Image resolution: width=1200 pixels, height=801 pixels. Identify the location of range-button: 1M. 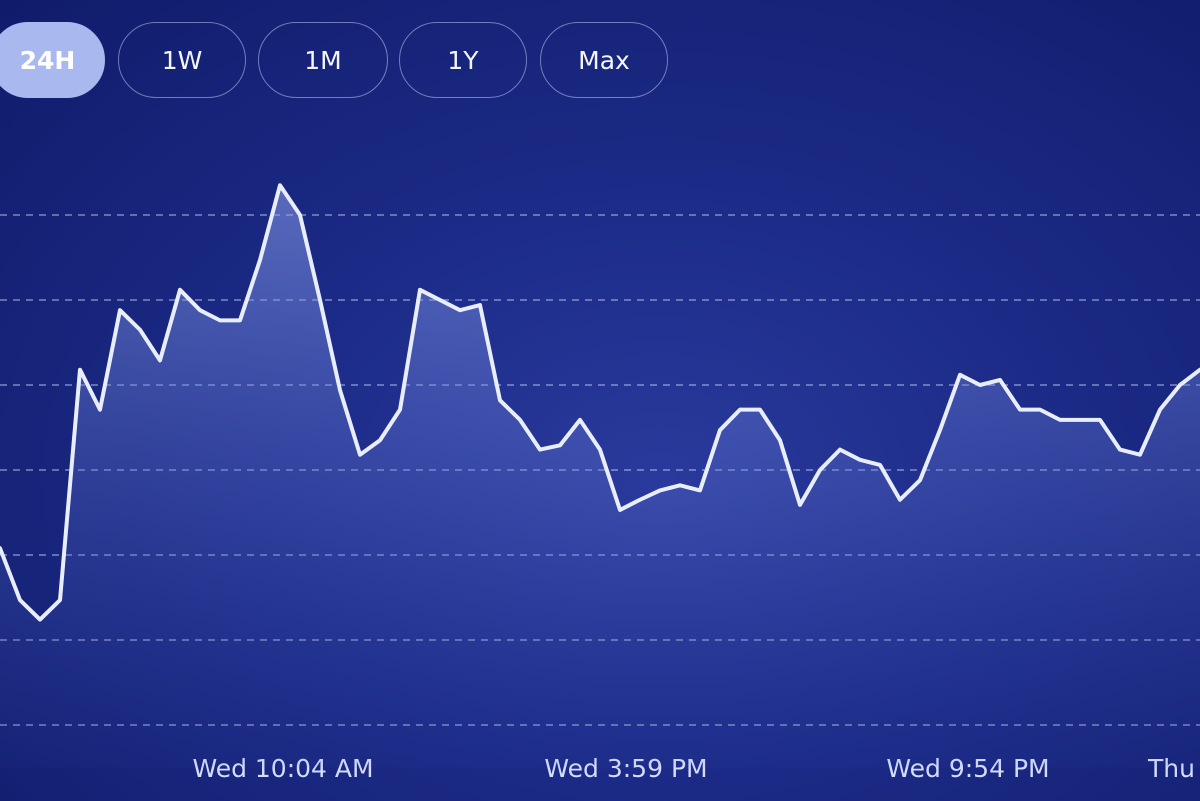
(323, 60).